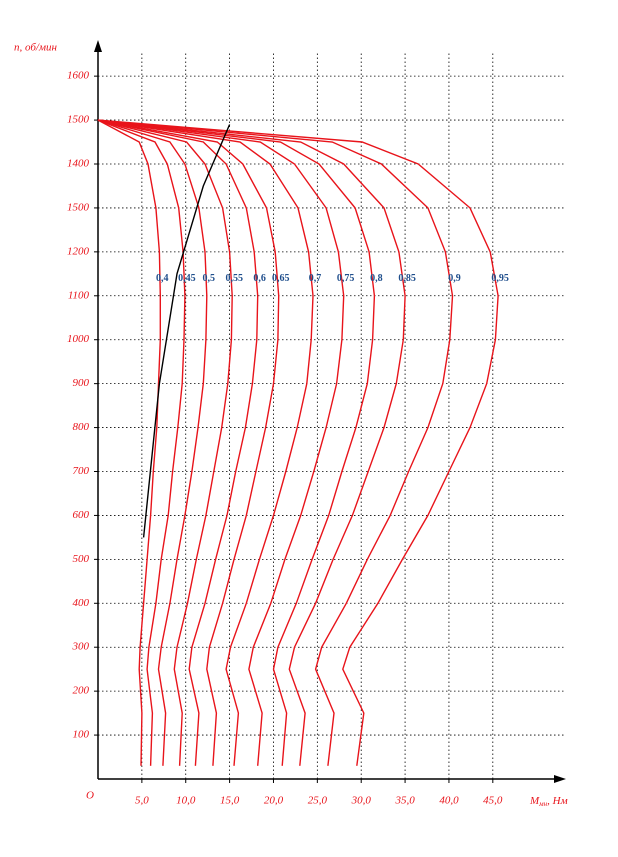 The width and height of the screenshot is (618, 857). What do you see at coordinates (81, 559) in the screenshot?
I see `y-tick-label: 500` at bounding box center [81, 559].